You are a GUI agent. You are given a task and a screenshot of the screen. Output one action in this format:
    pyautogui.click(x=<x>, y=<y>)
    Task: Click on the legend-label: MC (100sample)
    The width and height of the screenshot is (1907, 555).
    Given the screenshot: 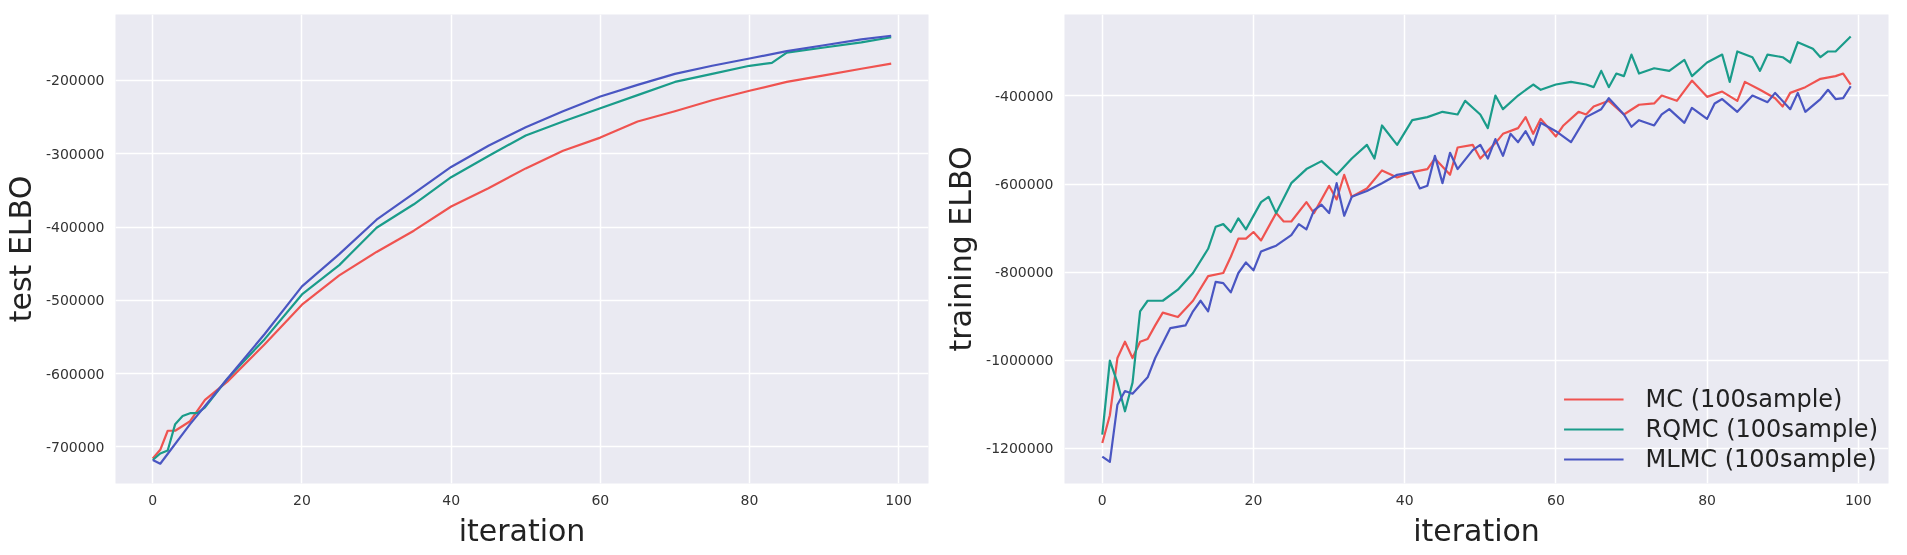 What is the action you would take?
    pyautogui.click(x=1744, y=399)
    